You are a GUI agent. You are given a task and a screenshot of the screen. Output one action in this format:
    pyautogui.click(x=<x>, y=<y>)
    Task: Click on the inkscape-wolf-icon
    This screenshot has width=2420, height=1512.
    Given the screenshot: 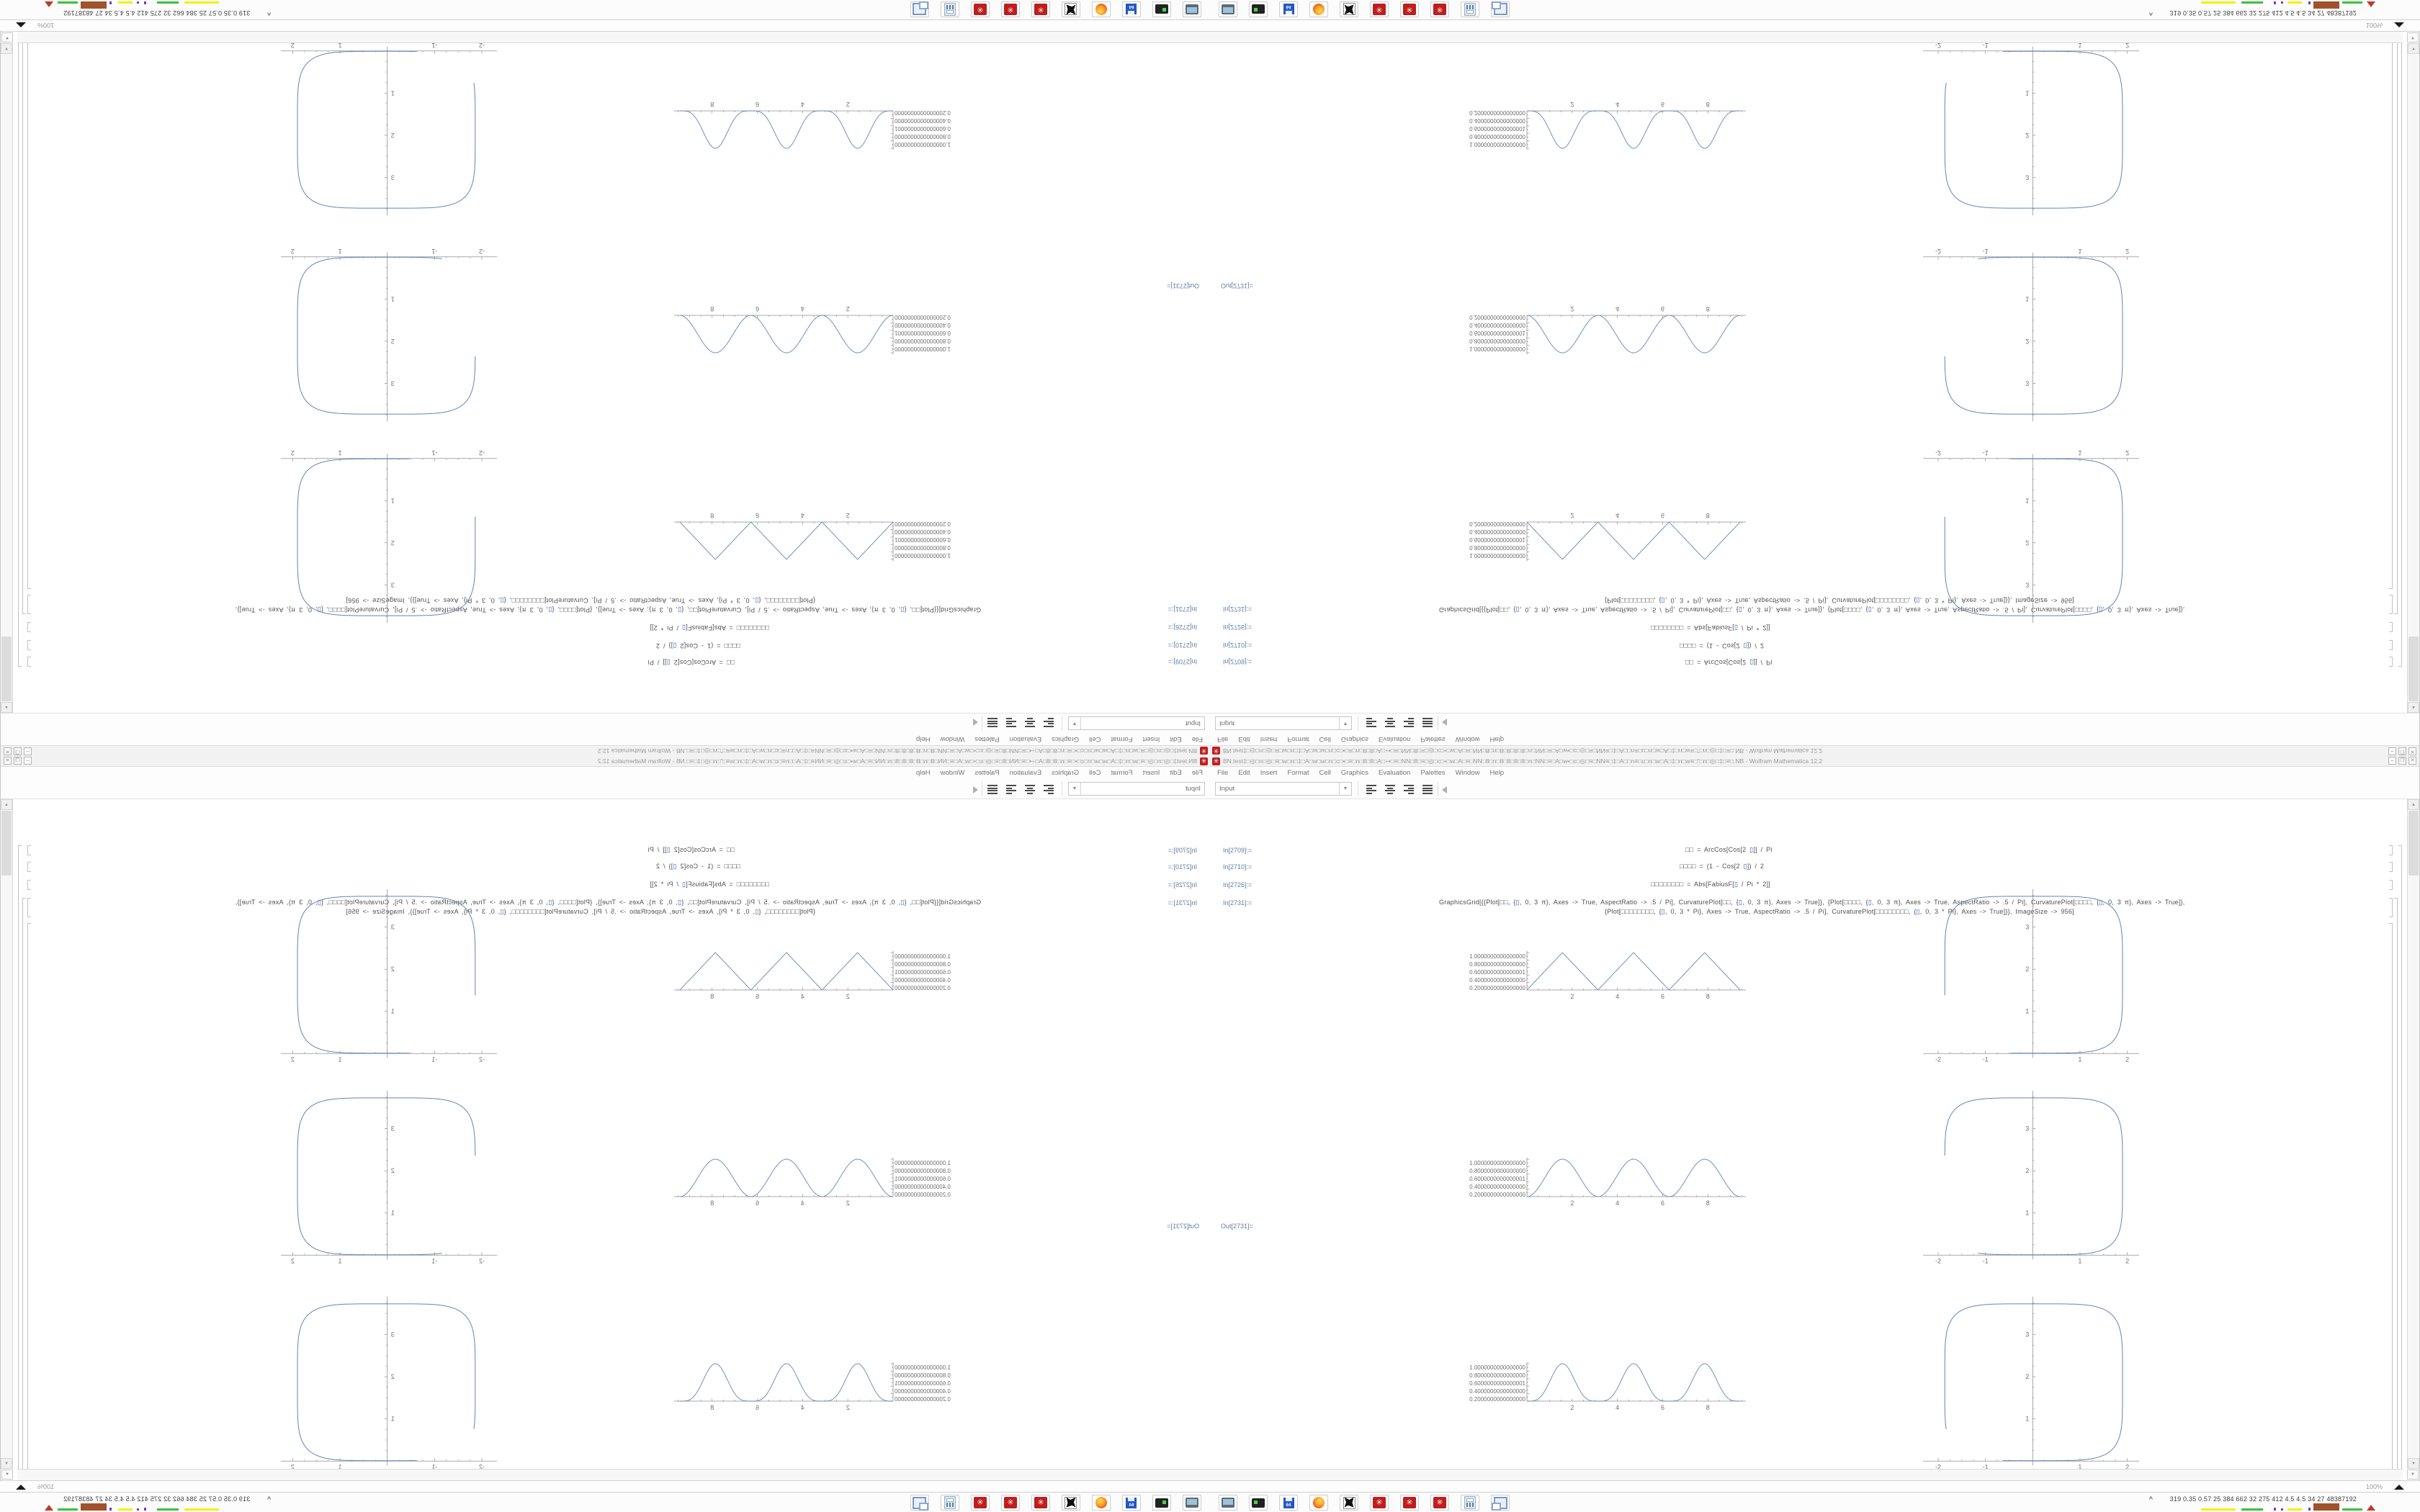 What is the action you would take?
    pyautogui.click(x=1349, y=1503)
    